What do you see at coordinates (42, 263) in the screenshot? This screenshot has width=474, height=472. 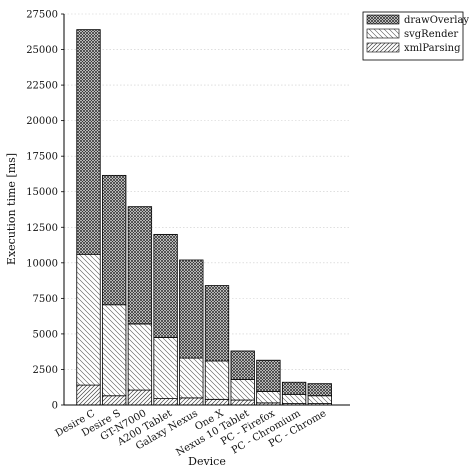 I see `y-tick-label: 10000` at bounding box center [42, 263].